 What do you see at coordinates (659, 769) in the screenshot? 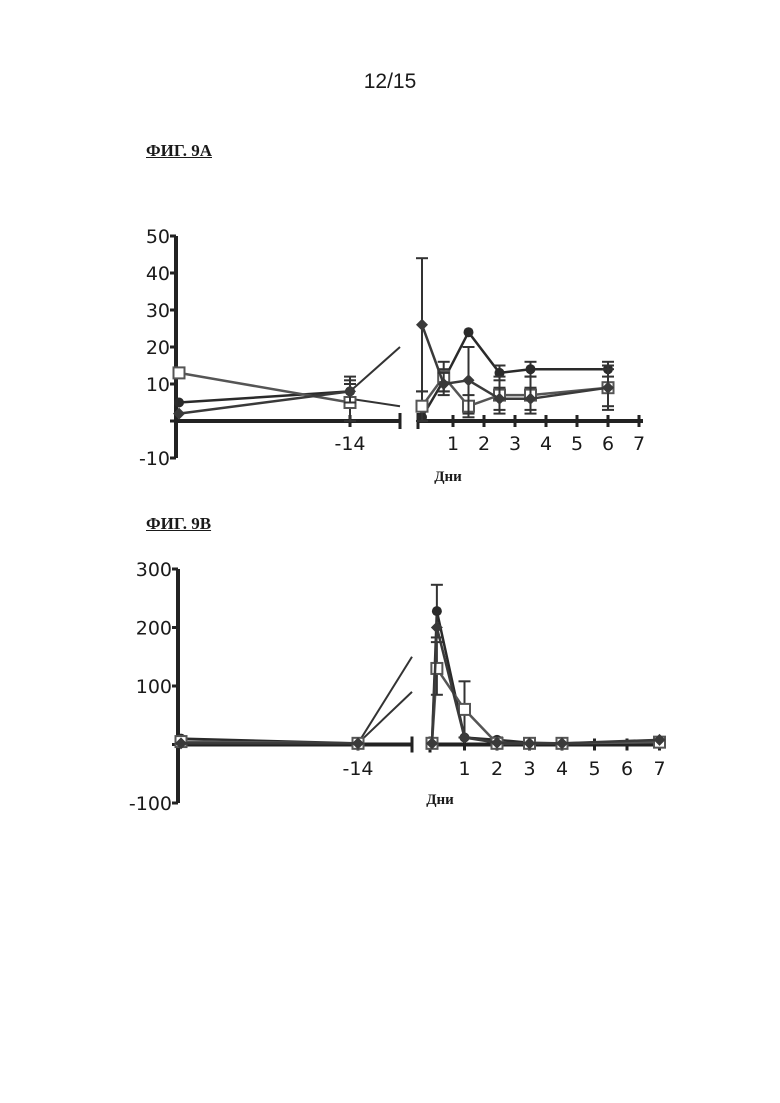
I see `x-tick-label: 7` at bounding box center [659, 769].